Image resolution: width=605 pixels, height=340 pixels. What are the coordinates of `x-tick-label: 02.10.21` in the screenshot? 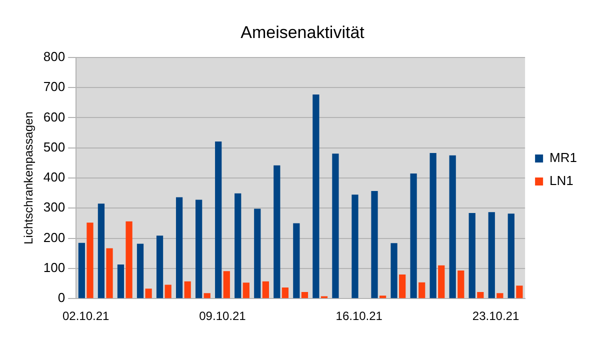 It's located at (86, 316).